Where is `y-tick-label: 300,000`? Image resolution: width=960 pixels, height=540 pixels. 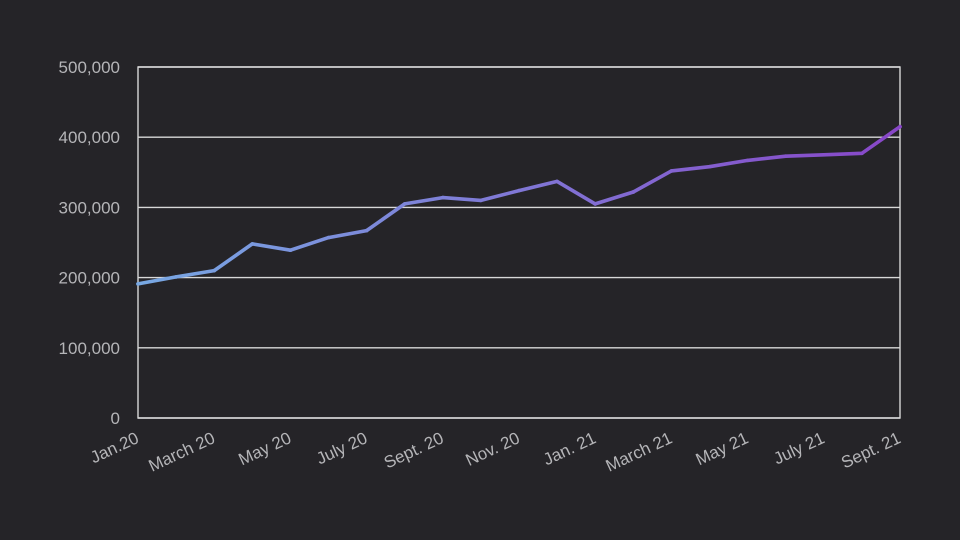 y-tick-label: 300,000 is located at coordinates (89, 207).